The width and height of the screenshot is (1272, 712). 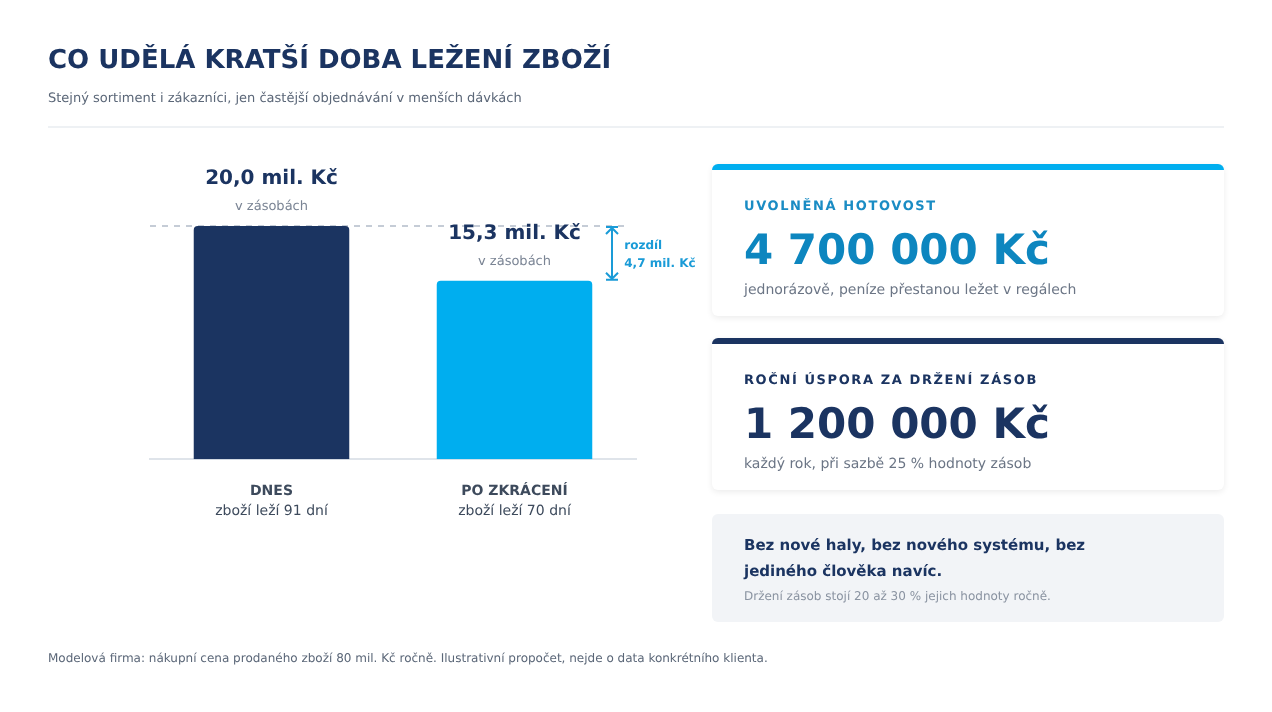 I want to click on data-label: 15,3 mil. Kč, so click(x=515, y=233).